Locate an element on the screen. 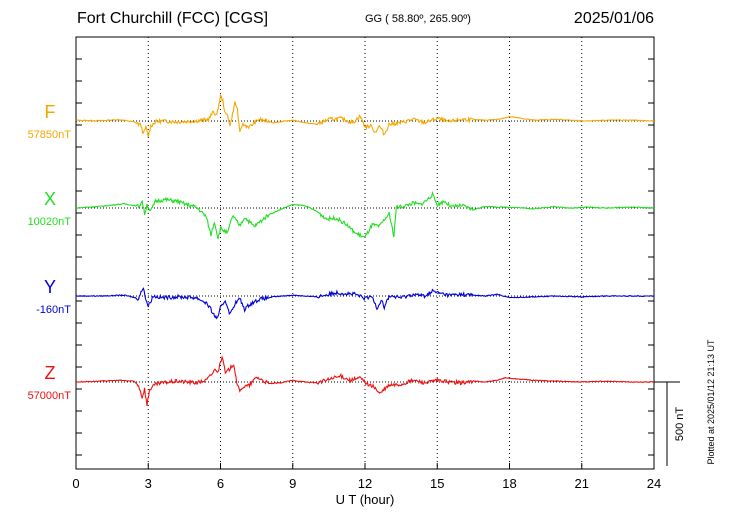  x-tick-label: 12 is located at coordinates (365, 483).